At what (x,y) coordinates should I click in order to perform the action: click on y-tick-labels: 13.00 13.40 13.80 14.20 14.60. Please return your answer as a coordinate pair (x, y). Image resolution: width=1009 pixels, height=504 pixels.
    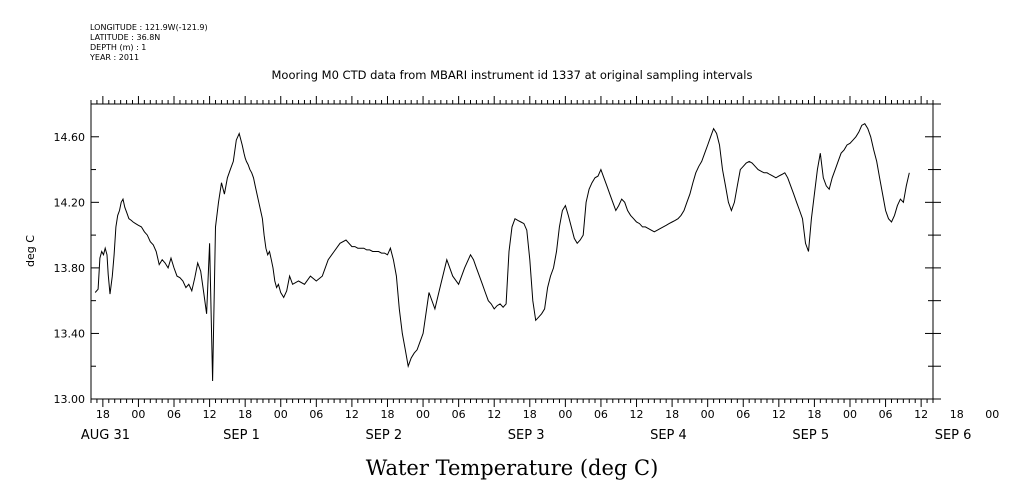
    Looking at the image, I should click on (70, 268).